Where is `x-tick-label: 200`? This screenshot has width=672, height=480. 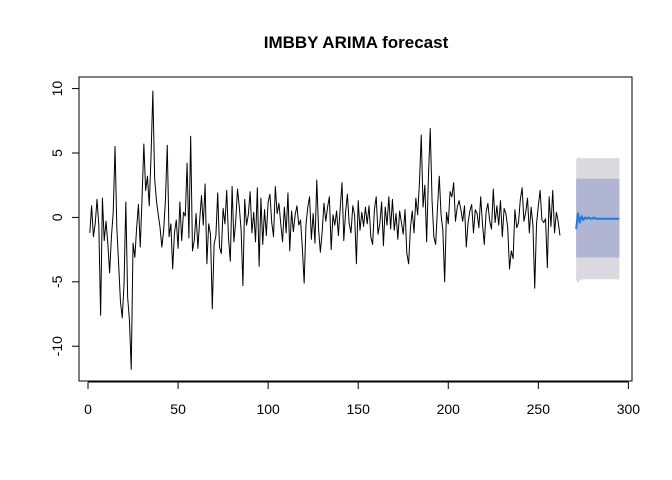 x-tick-label: 200 is located at coordinates (449, 409).